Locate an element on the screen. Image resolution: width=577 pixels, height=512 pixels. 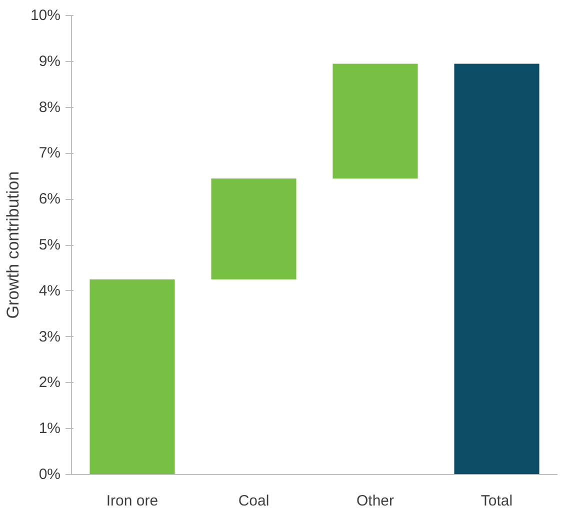
y-axis-title: Growth contribution is located at coordinates (12, 245).